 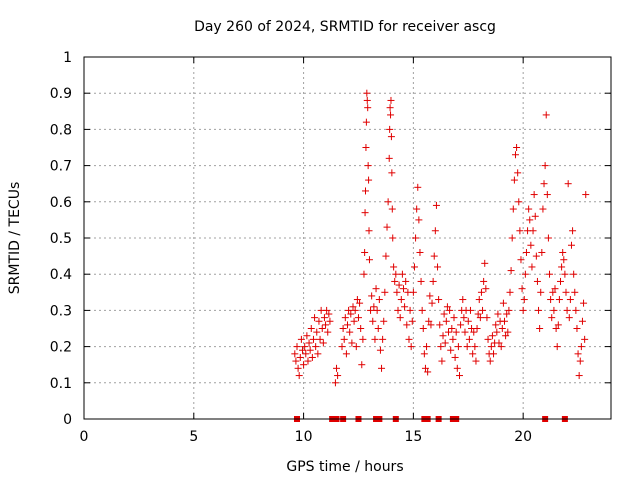 I want to click on y-tick-label: 0.6, so click(x=61, y=203).